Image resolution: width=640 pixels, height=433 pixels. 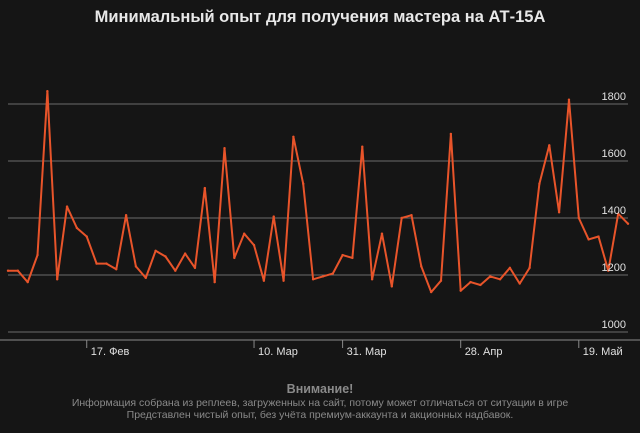 What do you see at coordinates (320, 389) in the screenshot?
I see `footnote-heading: Внимание!` at bounding box center [320, 389].